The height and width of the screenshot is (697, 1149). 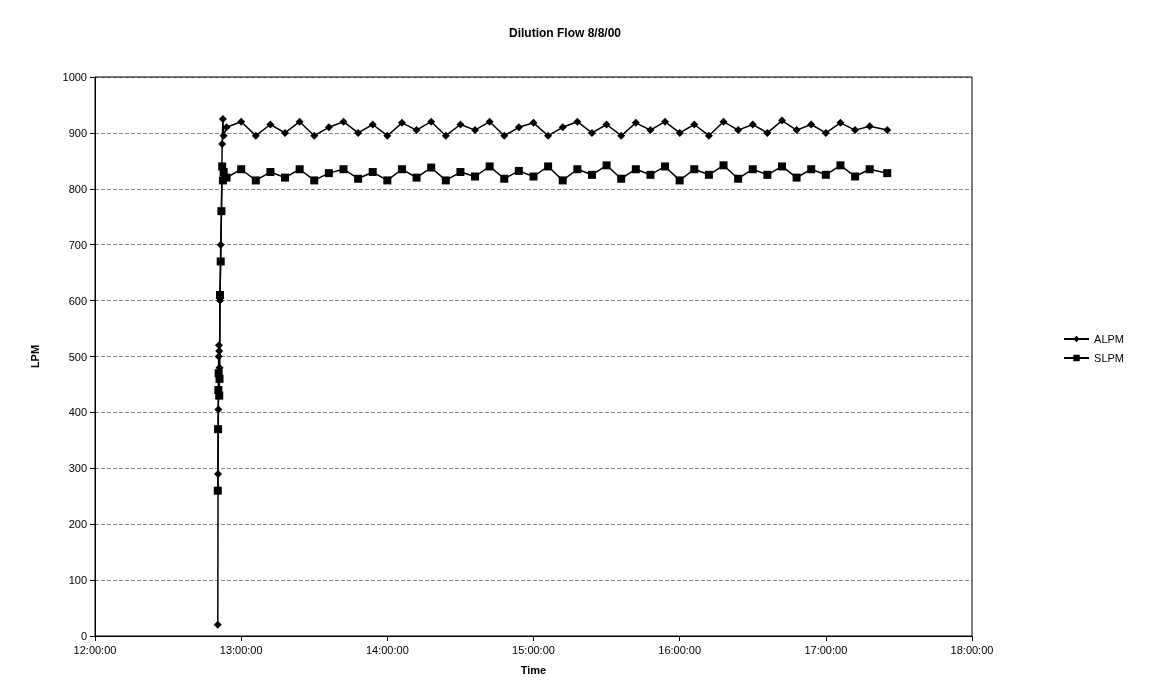 What do you see at coordinates (77, 524) in the screenshot?
I see `y-tick-label: 200` at bounding box center [77, 524].